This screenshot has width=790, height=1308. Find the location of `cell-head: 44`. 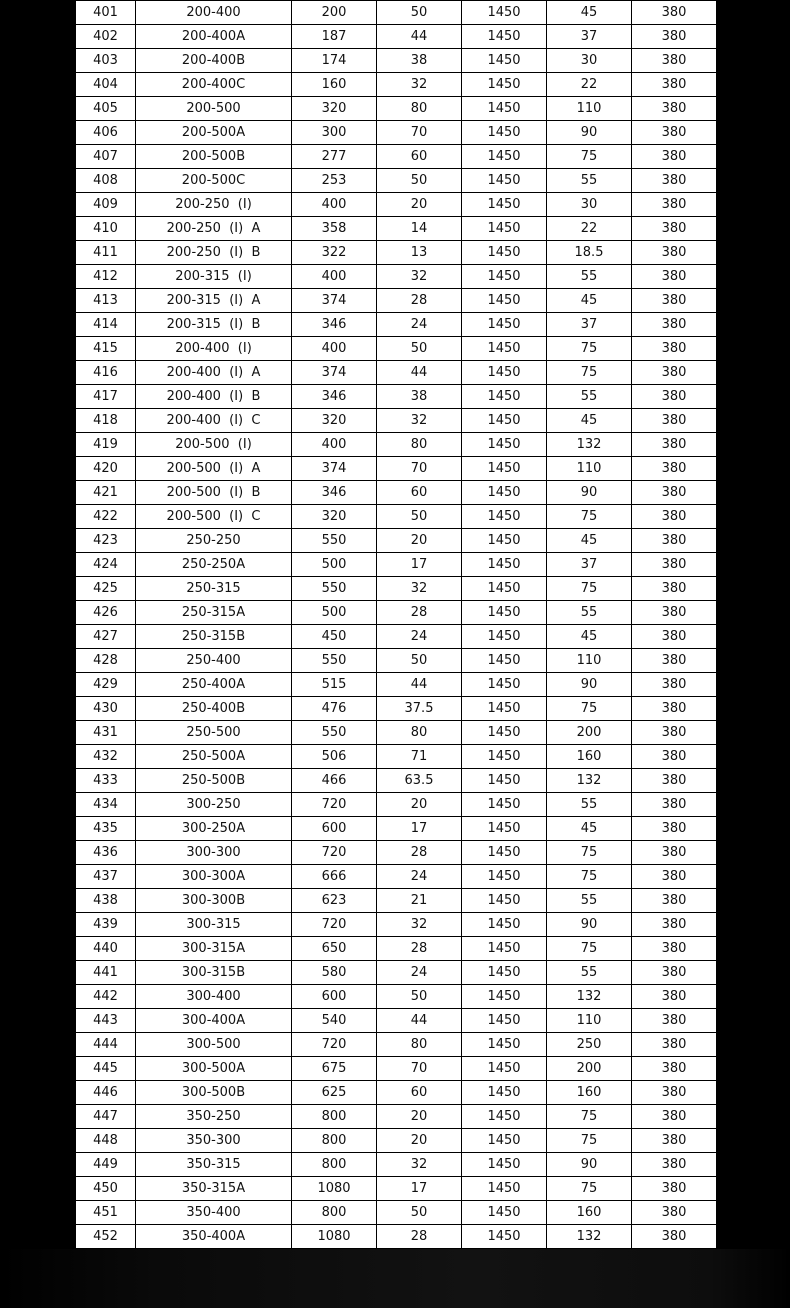

cell-head: 44 is located at coordinates (419, 36).